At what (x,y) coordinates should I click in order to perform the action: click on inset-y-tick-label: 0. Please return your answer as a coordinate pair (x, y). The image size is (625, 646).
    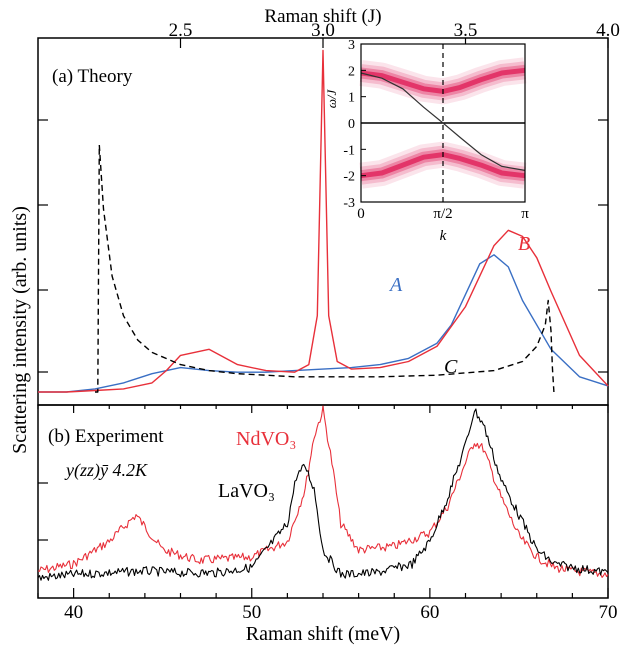
    Looking at the image, I should click on (351, 124).